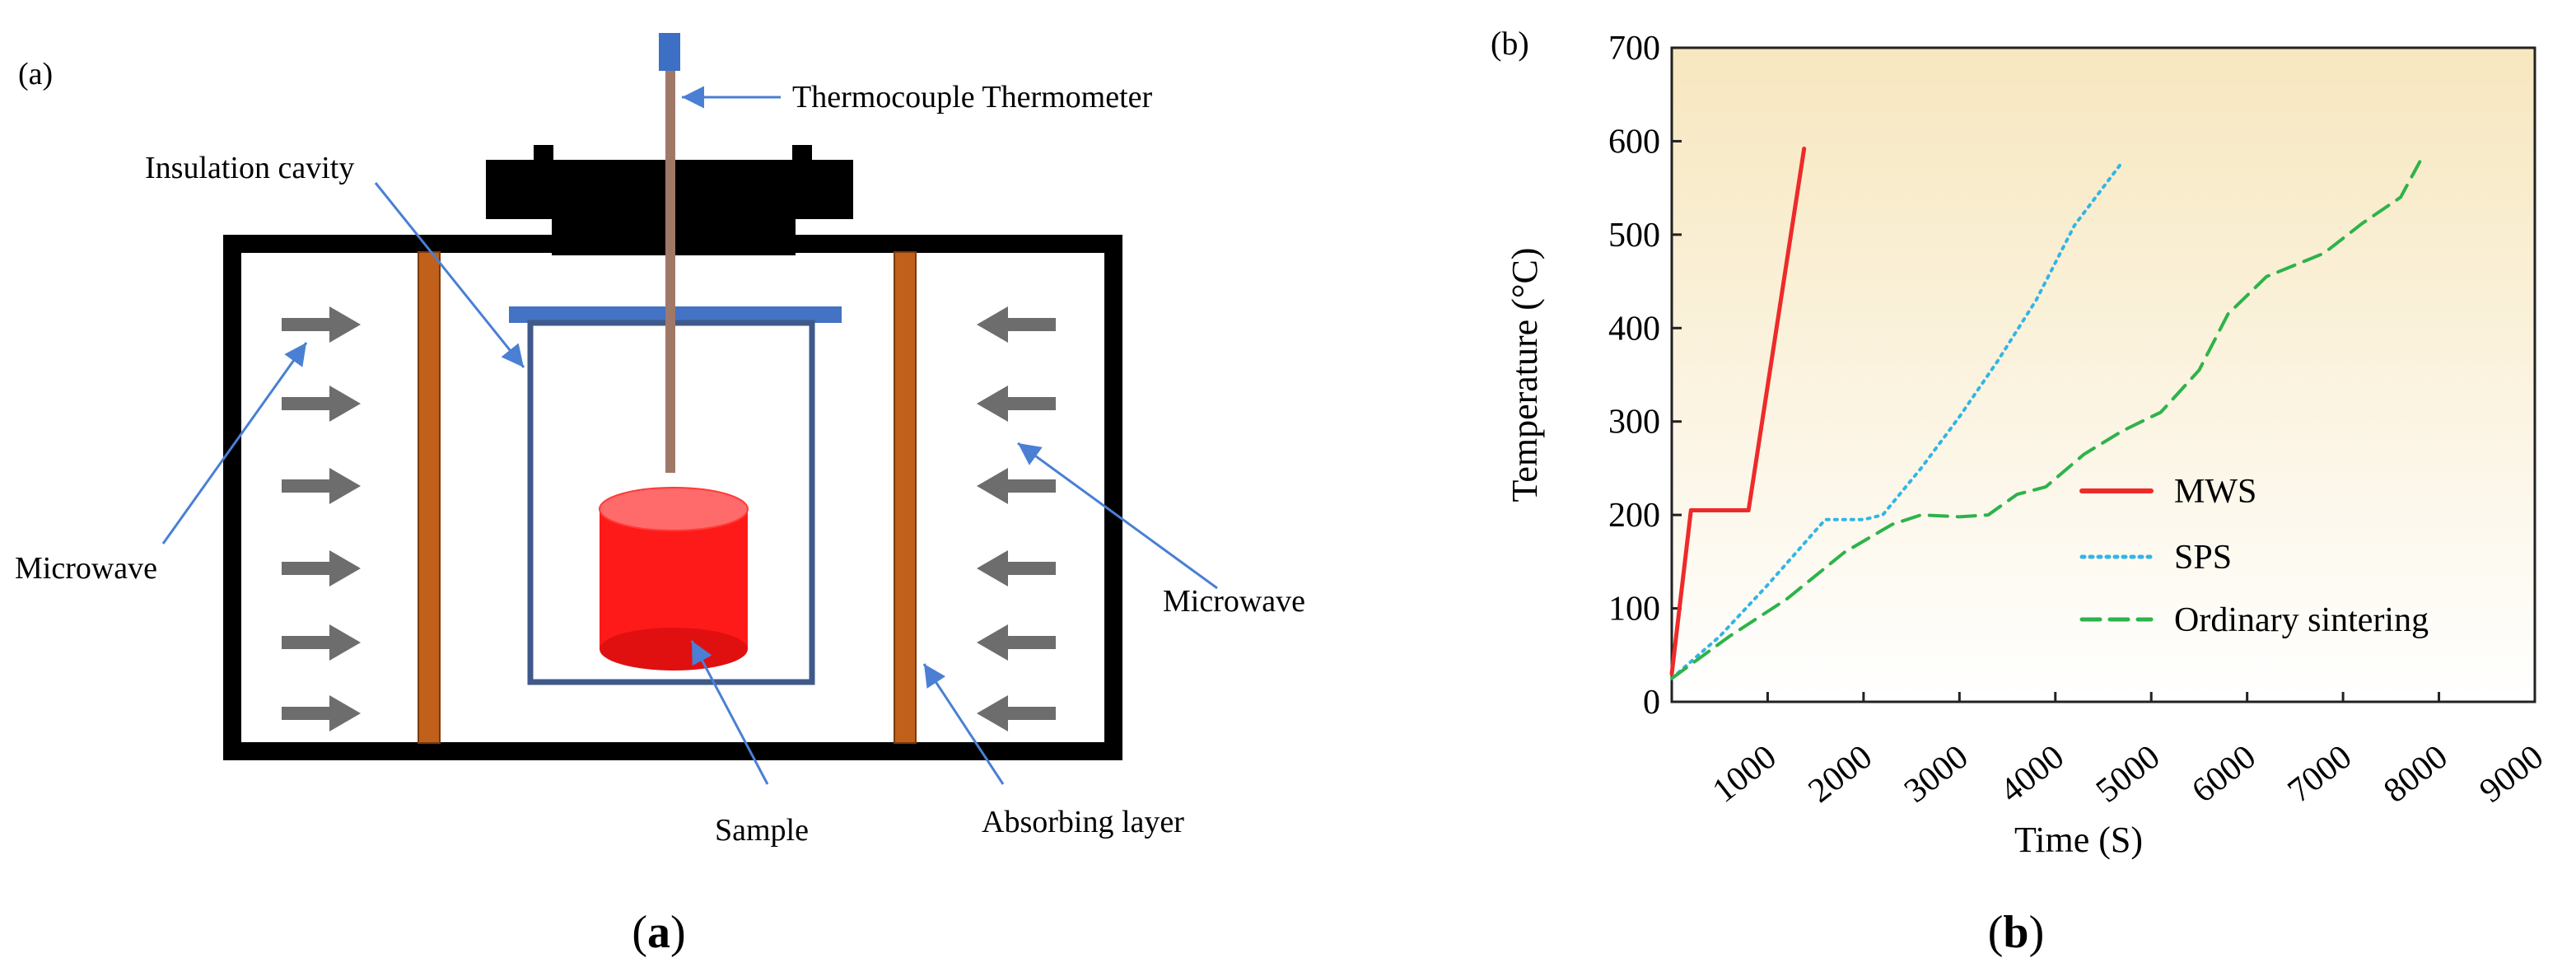 The image size is (2576, 972). I want to click on leader-microwave-right, so click(1117, 516).